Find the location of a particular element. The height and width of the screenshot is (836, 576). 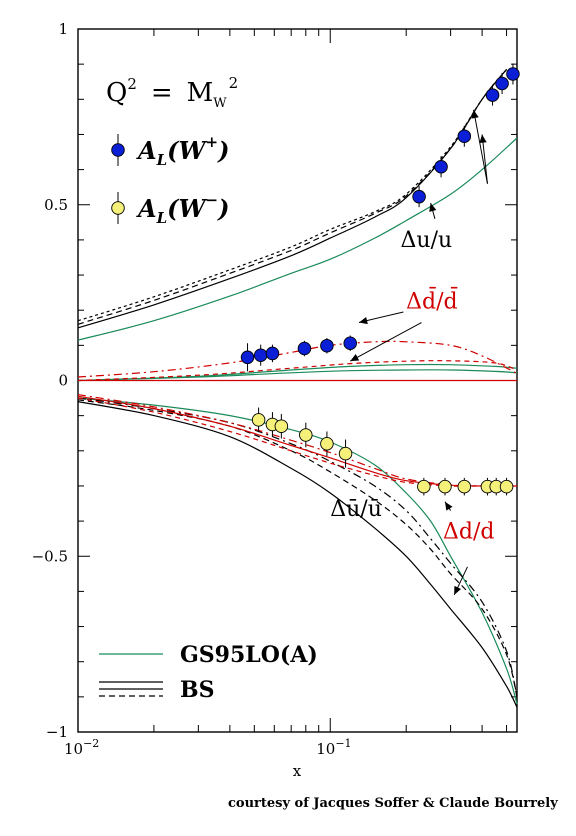

curve-dd_over_d is located at coordinates (297, 442).